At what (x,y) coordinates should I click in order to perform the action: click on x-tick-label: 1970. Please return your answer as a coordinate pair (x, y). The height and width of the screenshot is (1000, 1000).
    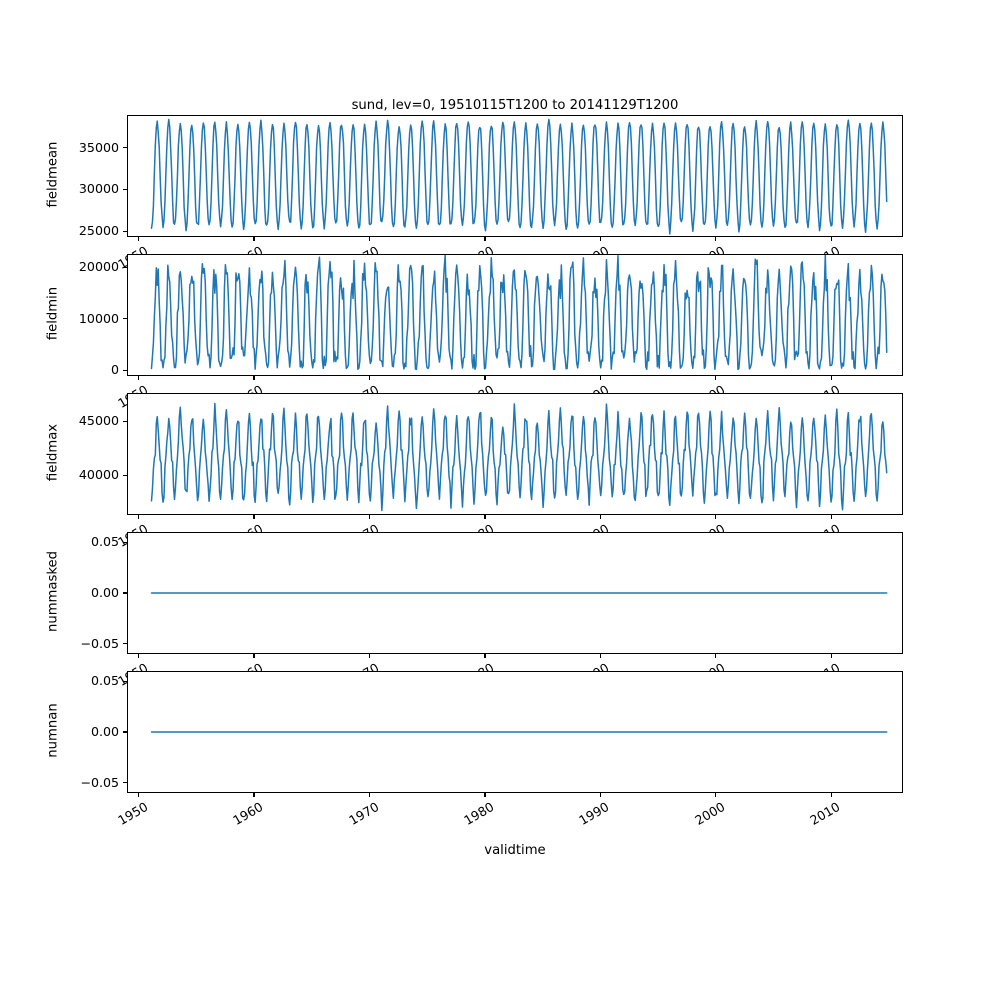
    Looking at the image, I should click on (363, 814).